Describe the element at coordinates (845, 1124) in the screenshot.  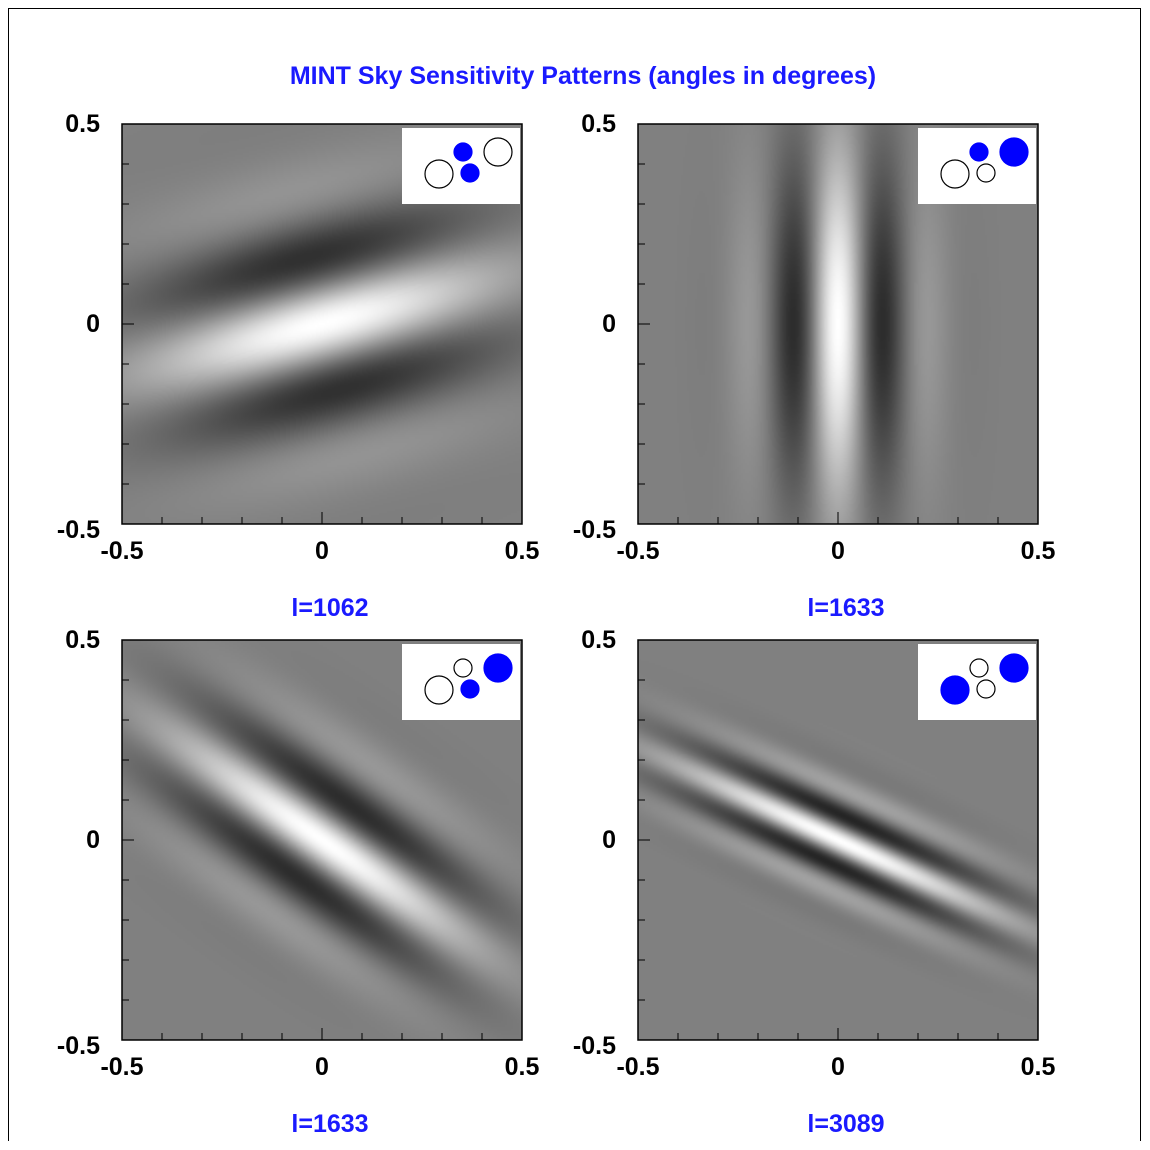
I see `panel-caption: l=3089` at that location.